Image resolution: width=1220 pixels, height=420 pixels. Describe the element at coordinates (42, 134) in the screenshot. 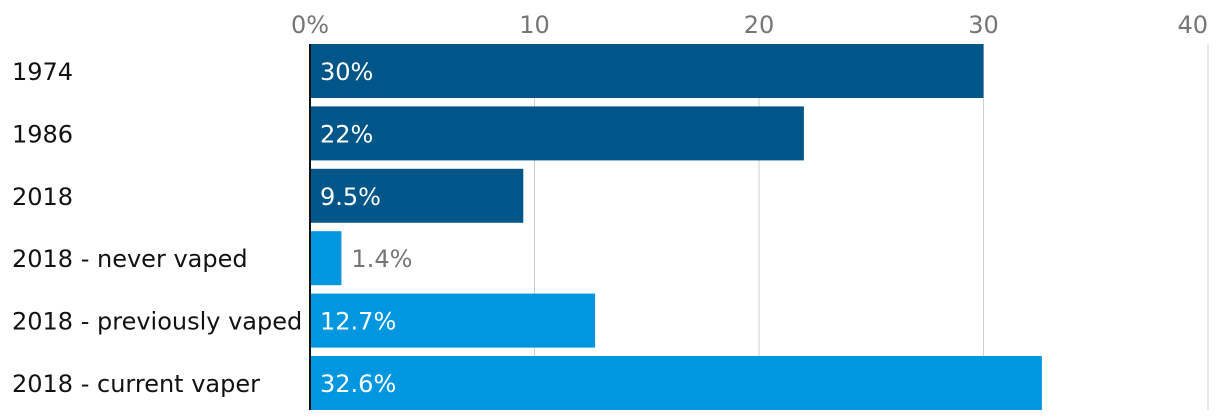

I see `category-label: 1986` at that location.